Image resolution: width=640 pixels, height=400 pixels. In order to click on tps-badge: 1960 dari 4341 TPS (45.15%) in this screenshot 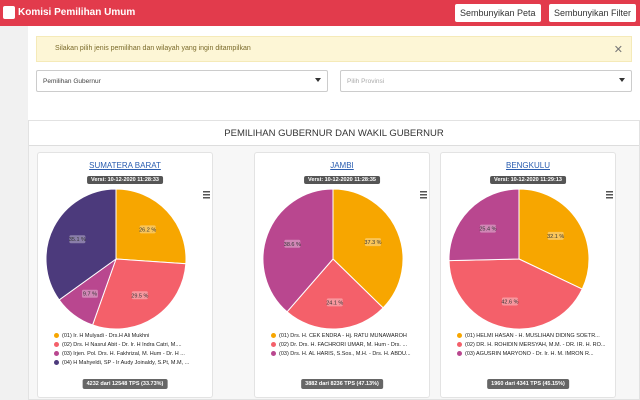, I will do `click(528, 384)`.